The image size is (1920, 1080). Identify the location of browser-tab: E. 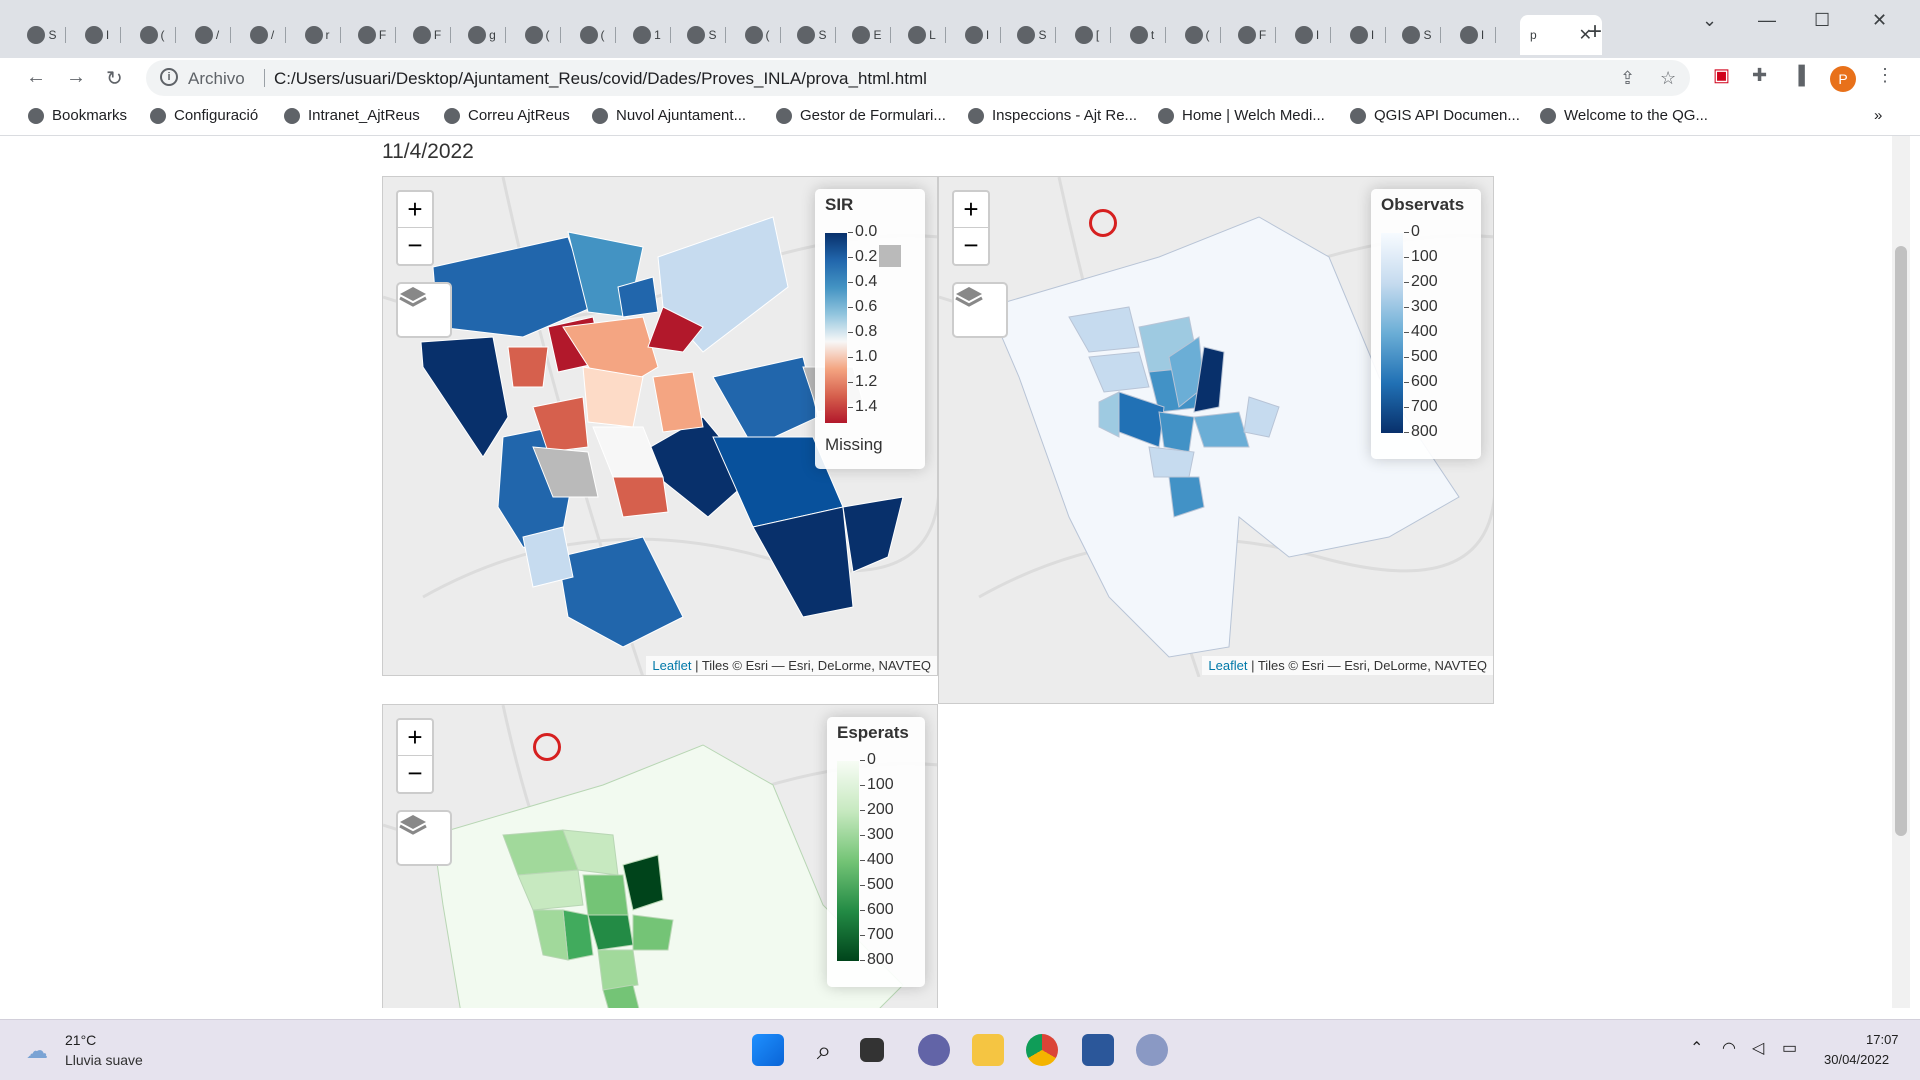
(867, 35).